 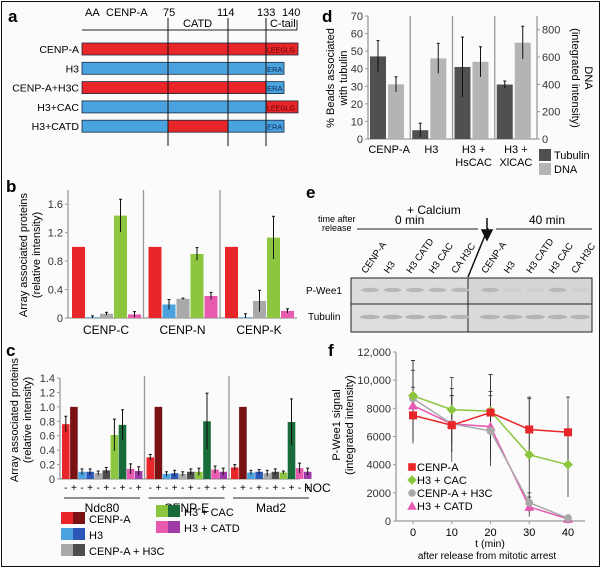 I want to click on y-tick-label: 1.4, so click(x=47, y=379).